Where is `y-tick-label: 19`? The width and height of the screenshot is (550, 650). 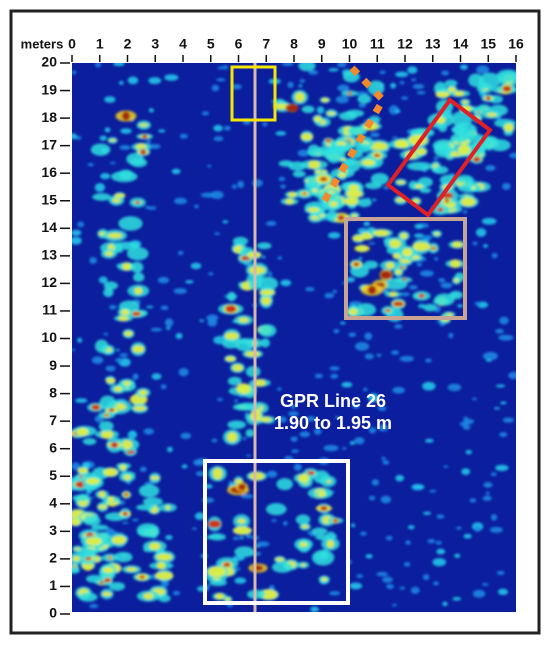 y-tick-label: 19 is located at coordinates (49, 89).